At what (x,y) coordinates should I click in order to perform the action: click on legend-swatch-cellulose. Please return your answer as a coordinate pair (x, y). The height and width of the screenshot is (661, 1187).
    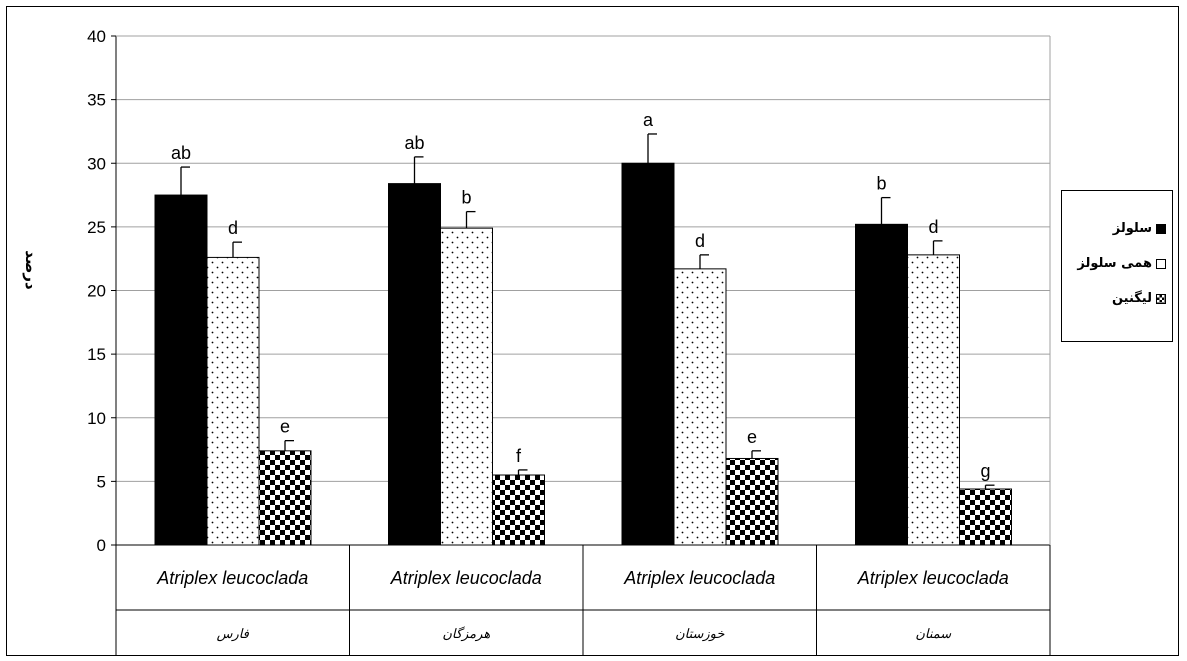
    Looking at the image, I should click on (1161, 228).